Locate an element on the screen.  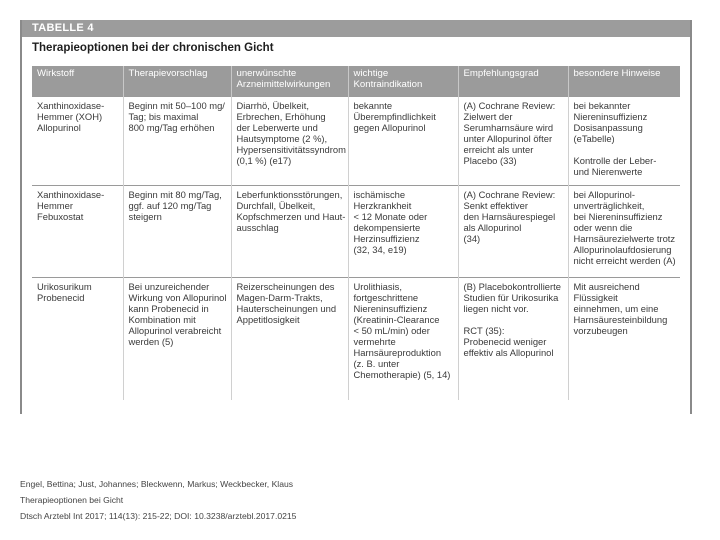
cell-line: Hemmer is located at coordinates (55, 205).